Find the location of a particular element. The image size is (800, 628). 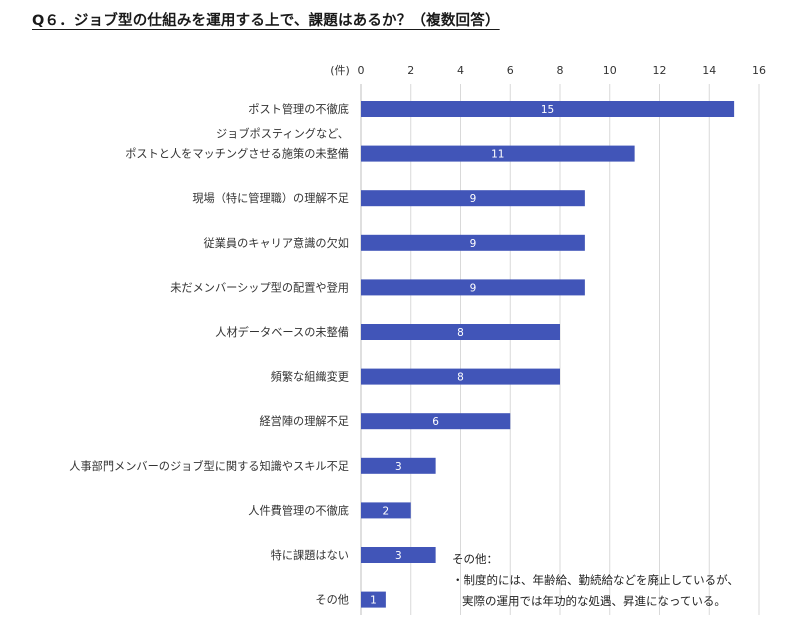

other-note-line-1: ・制度的には、年齢給、勤続給などを廃止しているが、 is located at coordinates (595, 580).